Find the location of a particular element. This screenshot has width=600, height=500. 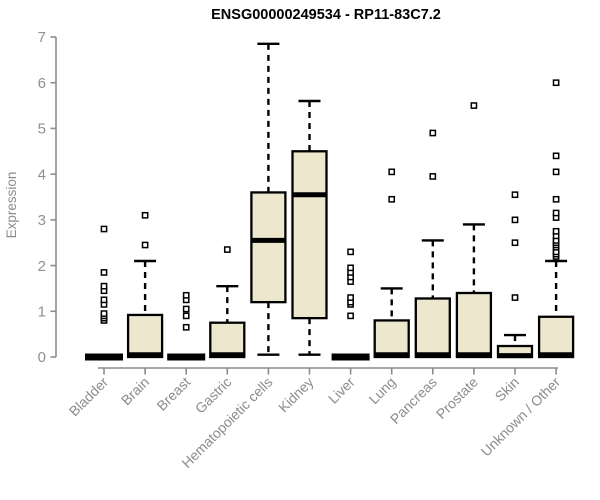

box-hematopoietic-cells is located at coordinates (268, 199).